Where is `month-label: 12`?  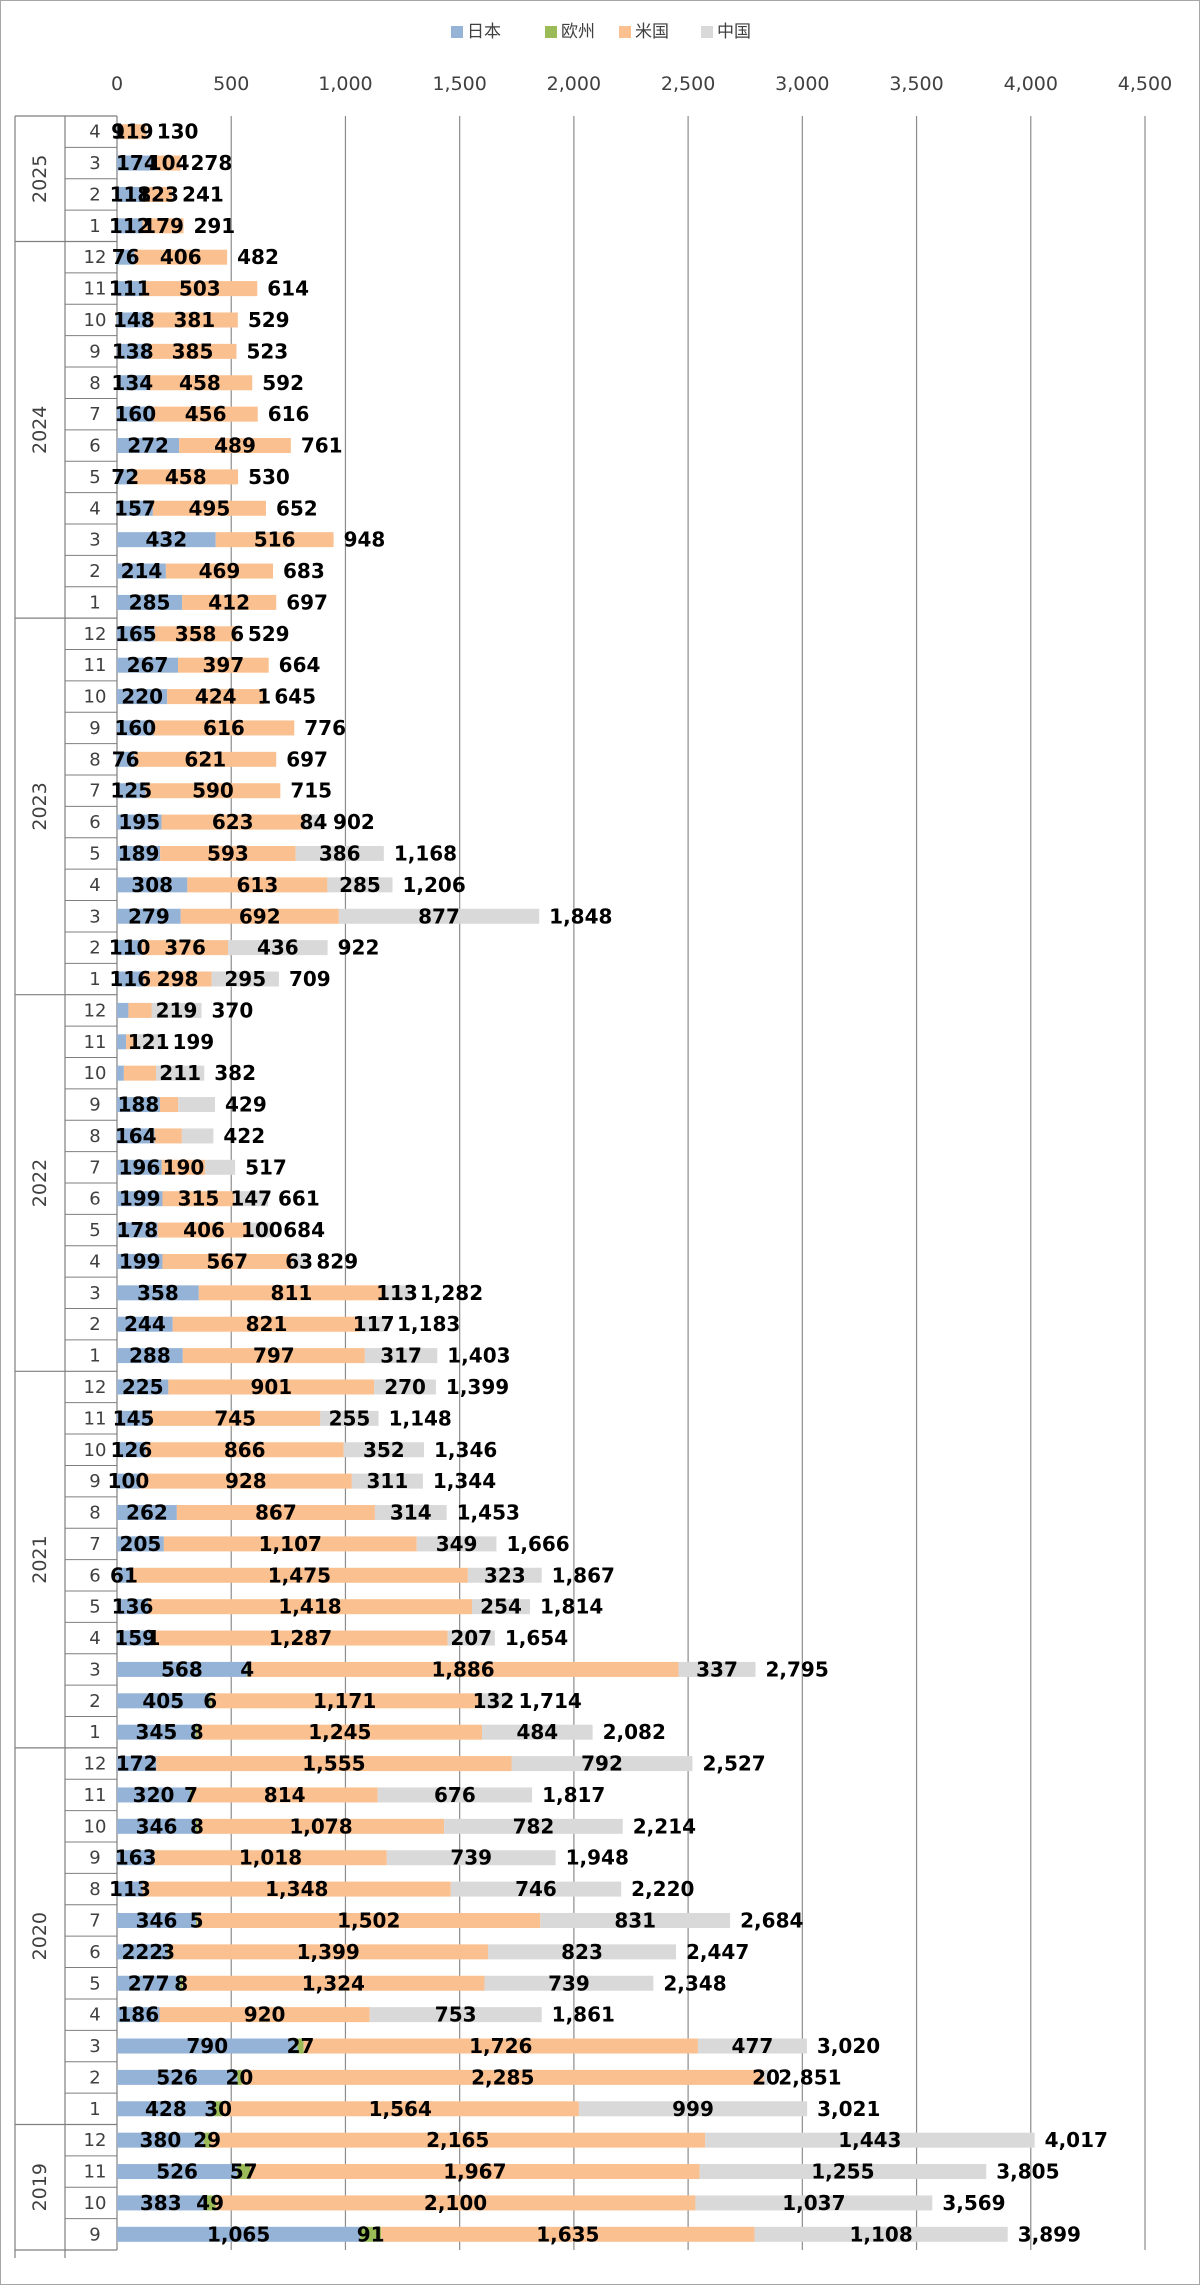
month-label: 12 is located at coordinates (95, 2140).